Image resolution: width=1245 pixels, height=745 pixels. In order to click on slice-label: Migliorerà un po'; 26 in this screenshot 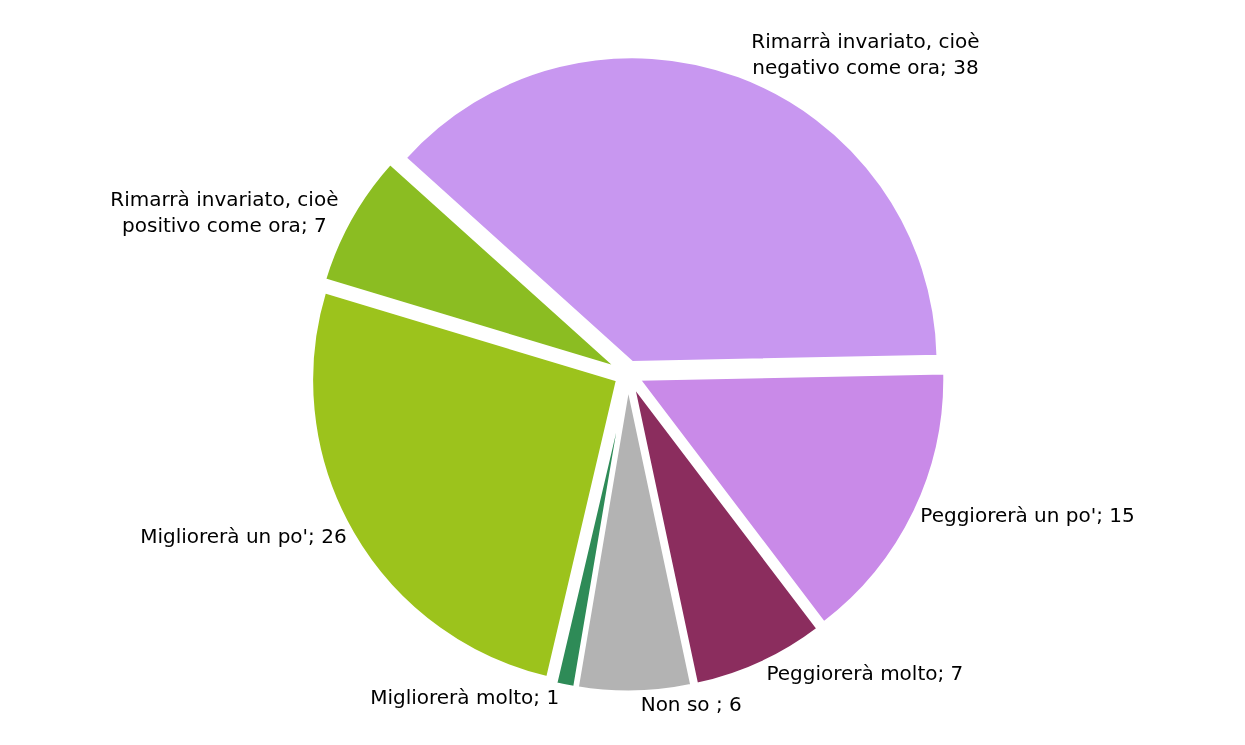, I will do `click(243, 536)`.